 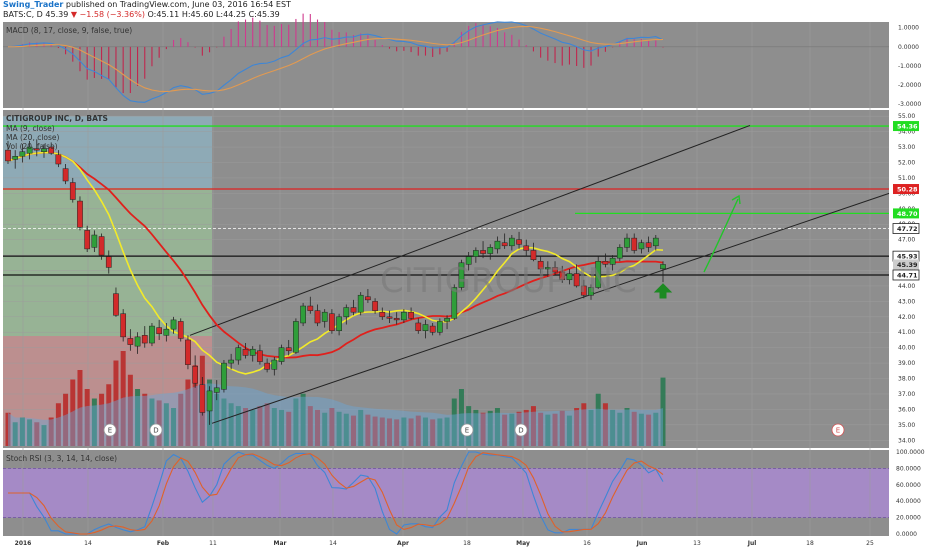 I want to click on macd-line, so click(x=335, y=62).